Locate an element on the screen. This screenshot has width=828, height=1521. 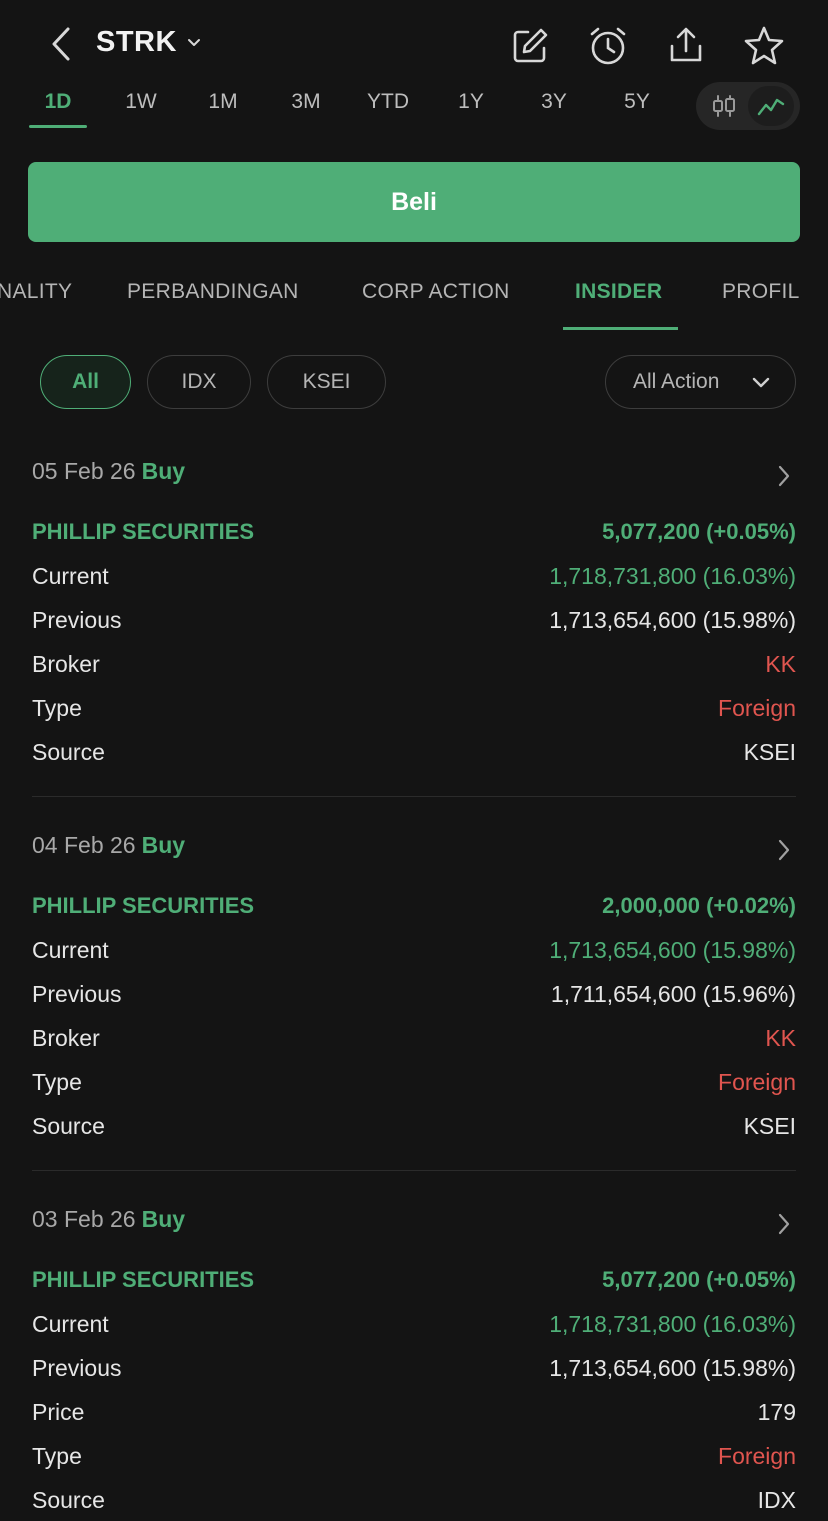
timeframe-5y: 5Y is located at coordinates (637, 101).